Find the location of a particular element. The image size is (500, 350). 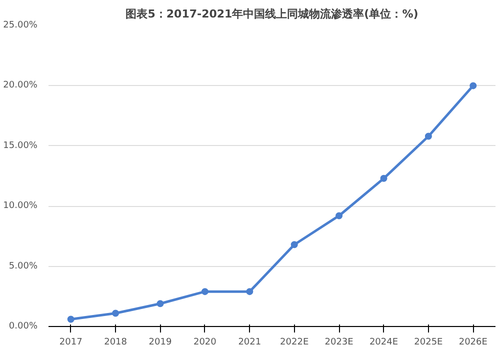

x-tick-label: 2026E is located at coordinates (473, 343).